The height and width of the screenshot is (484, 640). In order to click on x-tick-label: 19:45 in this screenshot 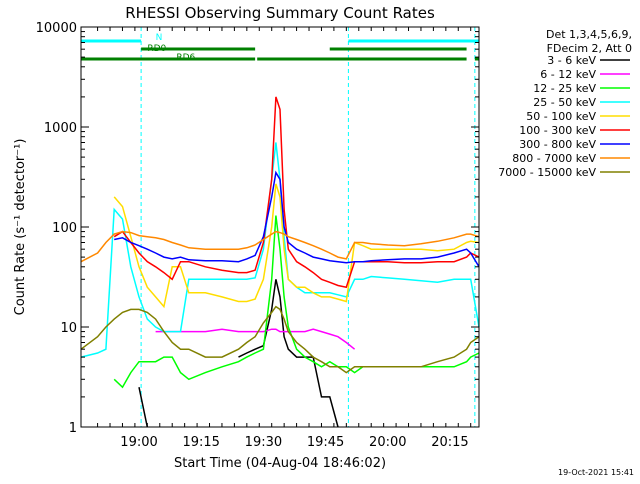, I will do `click(325, 442)`.